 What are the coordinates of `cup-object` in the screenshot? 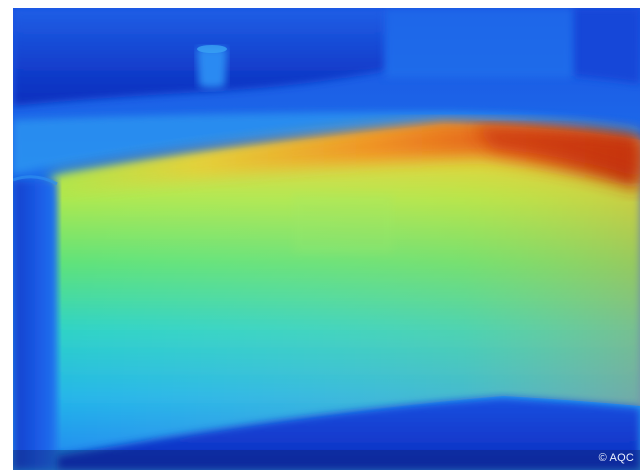 It's located at (212, 66).